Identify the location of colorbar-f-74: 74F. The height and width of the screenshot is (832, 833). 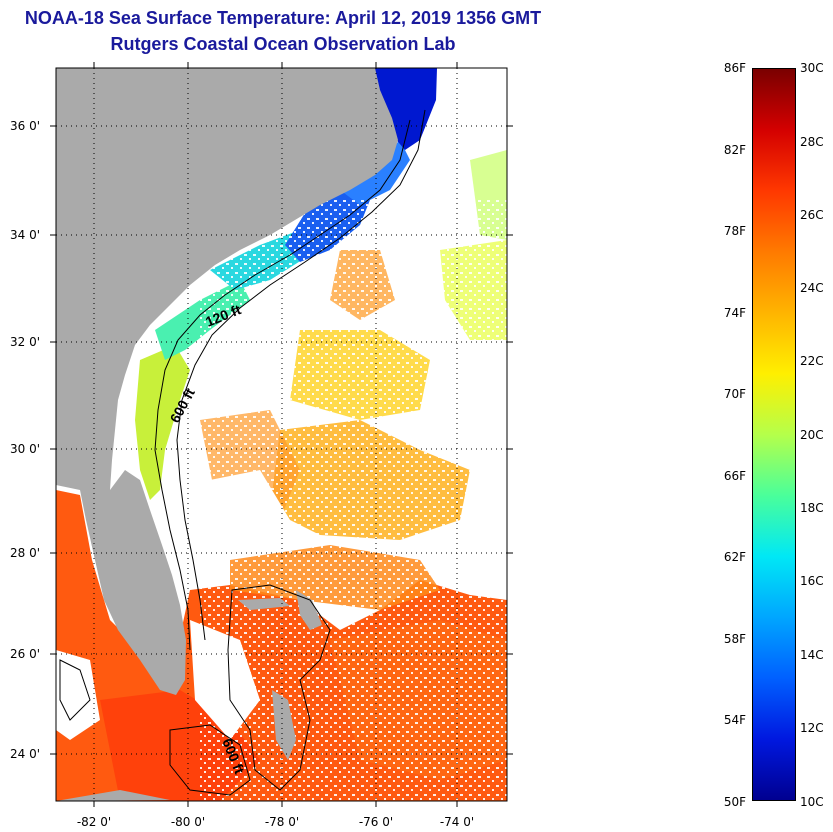
(734, 313).